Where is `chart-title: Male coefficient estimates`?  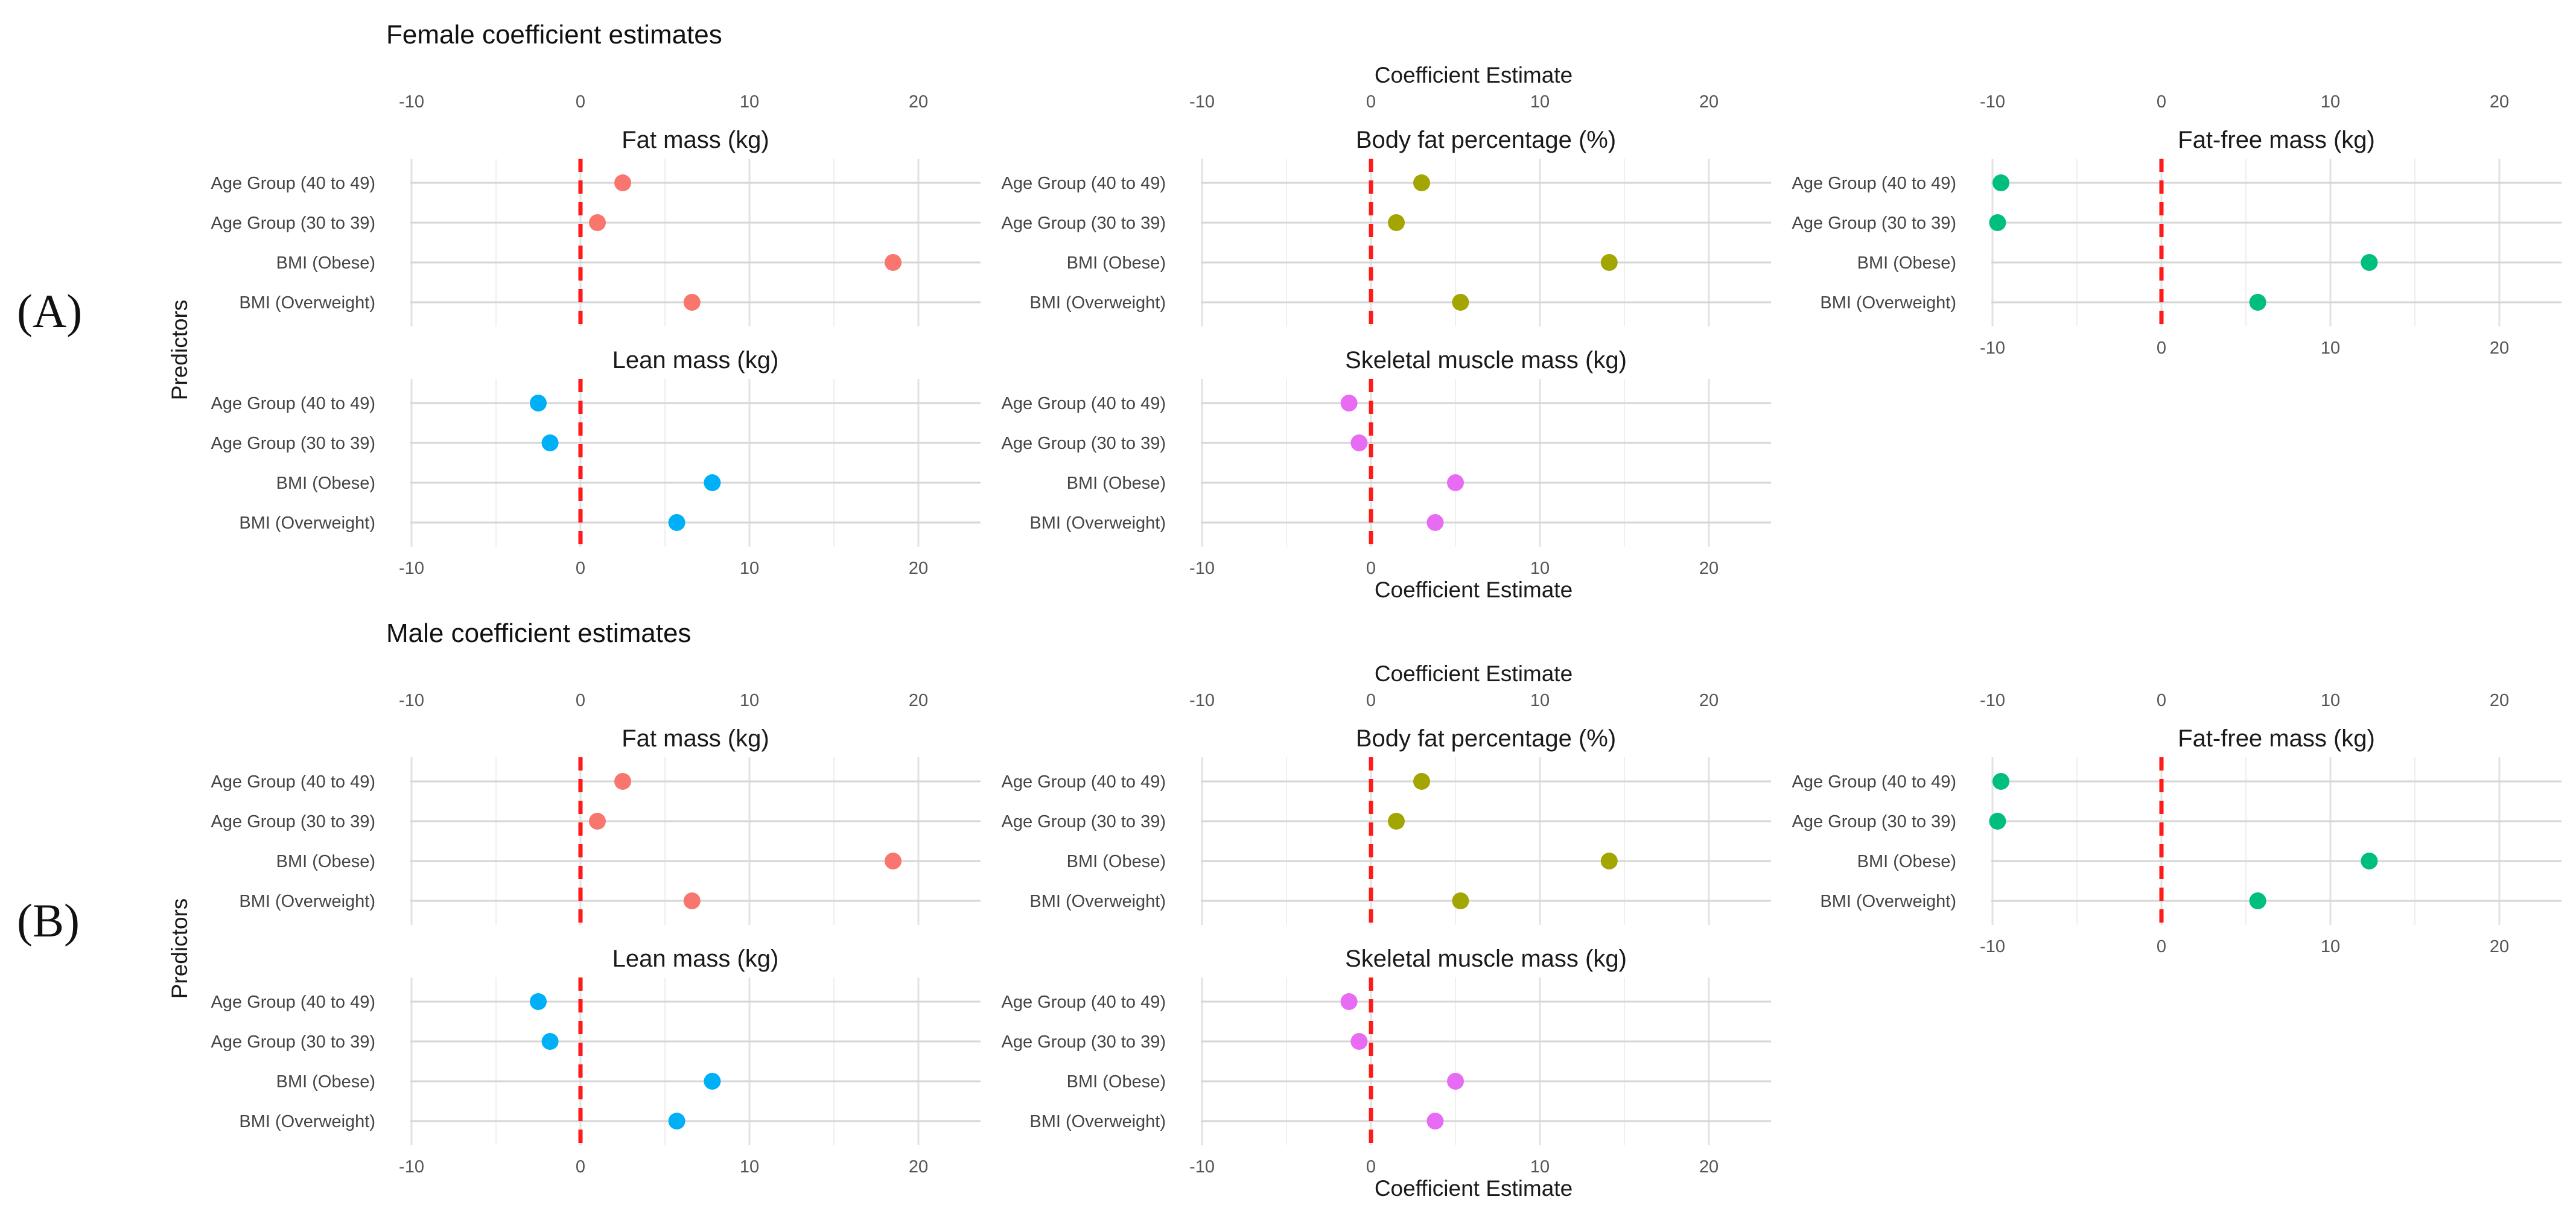
chart-title: Male coefficient estimates is located at coordinates (538, 633).